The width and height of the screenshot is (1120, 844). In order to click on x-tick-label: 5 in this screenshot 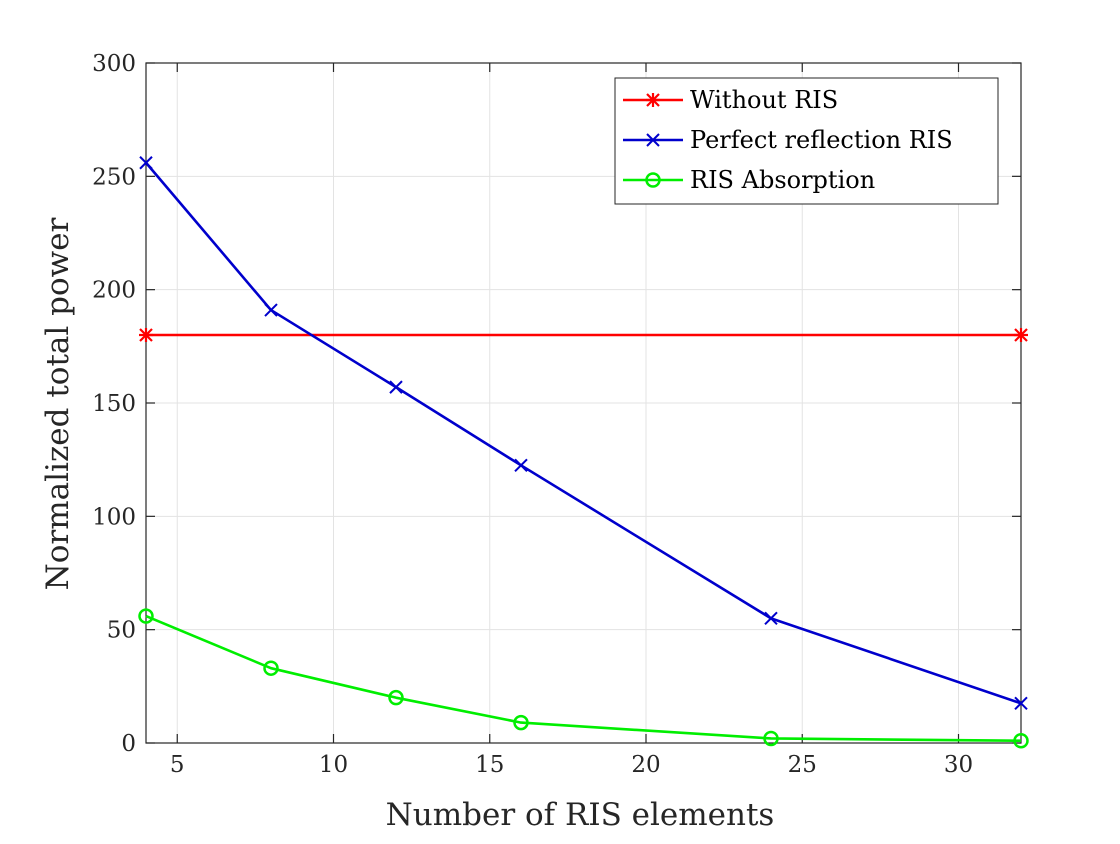, I will do `click(177, 765)`.